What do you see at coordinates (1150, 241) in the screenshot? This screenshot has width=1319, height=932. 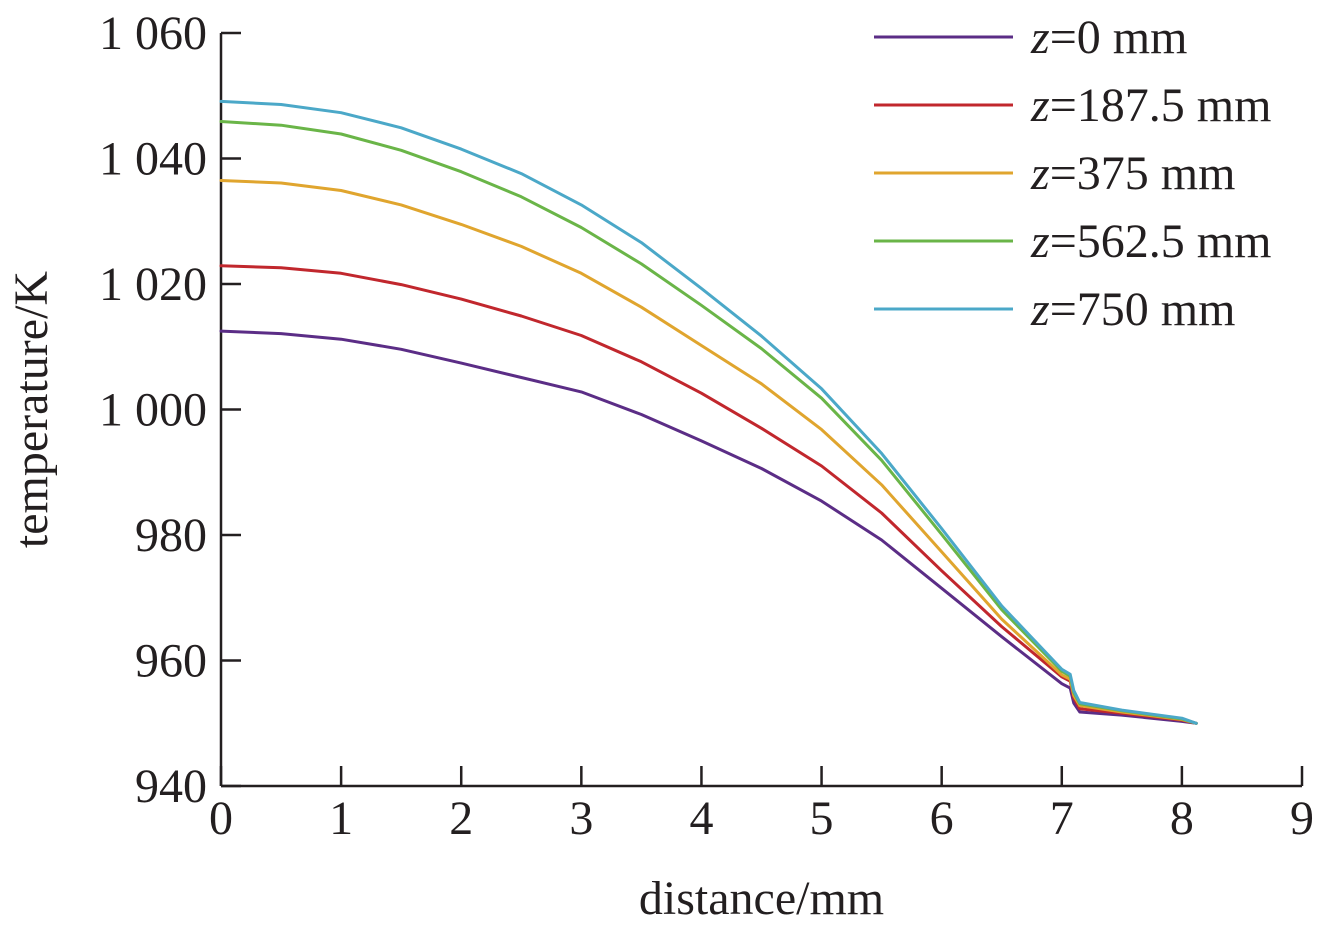 I see `legend-label: z=562.5 mm` at bounding box center [1150, 241].